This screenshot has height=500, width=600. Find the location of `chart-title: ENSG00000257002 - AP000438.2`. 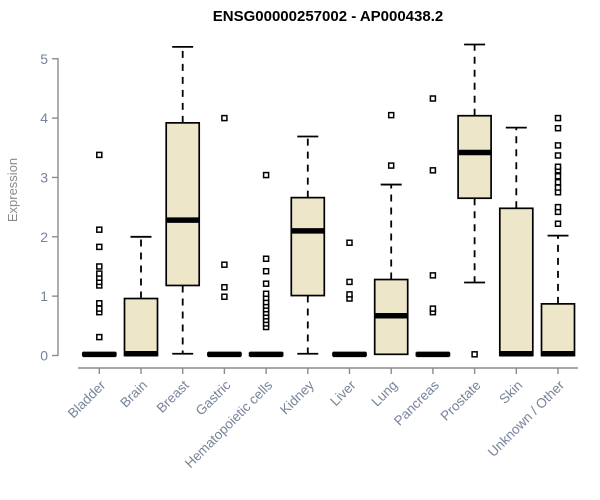

chart-title: ENSG00000257002 - AP000438.2 is located at coordinates (328, 16).